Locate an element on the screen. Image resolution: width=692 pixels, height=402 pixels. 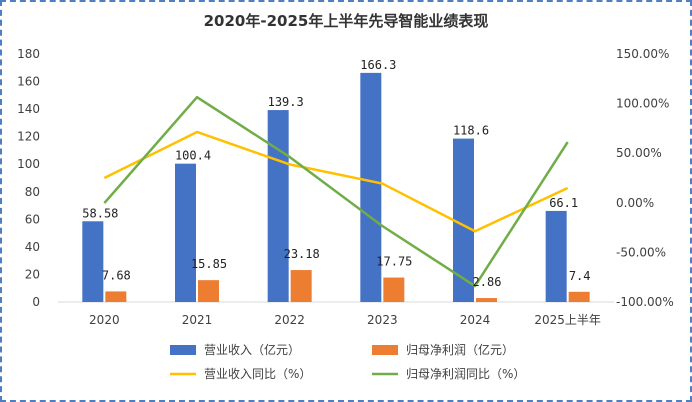
y-left-tick-label: 40 is located at coordinates (32, 247).